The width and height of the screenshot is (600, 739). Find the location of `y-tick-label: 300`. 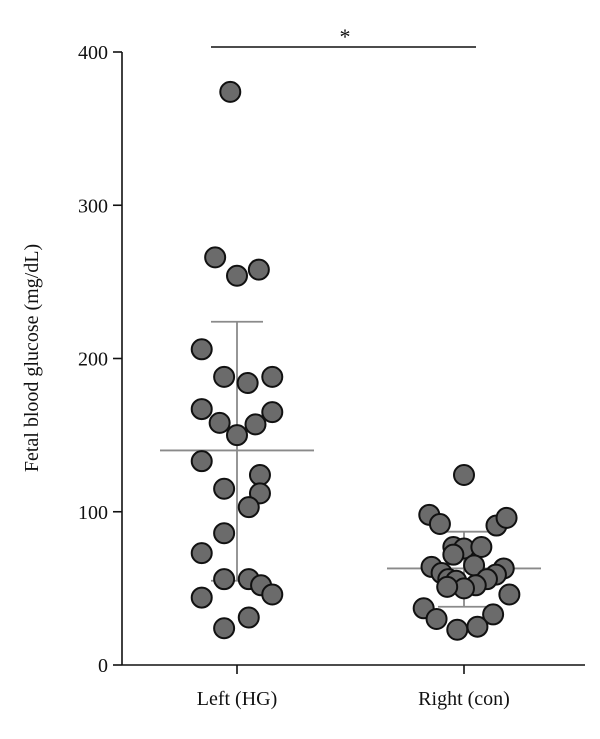

y-tick-label: 300 is located at coordinates (93, 206).